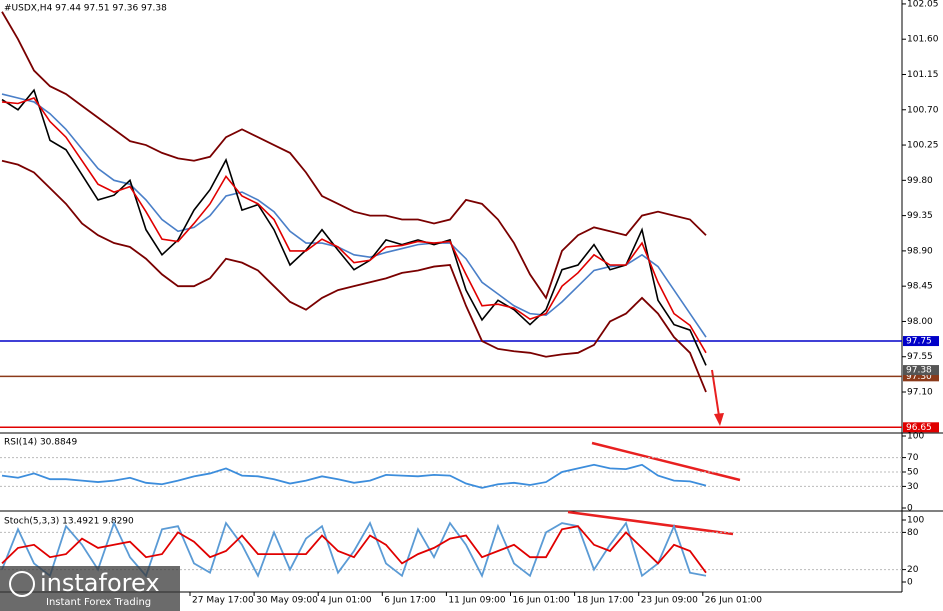  Describe the element at coordinates (346, 601) in the screenshot. I see `x-tick-label: 4 Jun 01:00` at that location.